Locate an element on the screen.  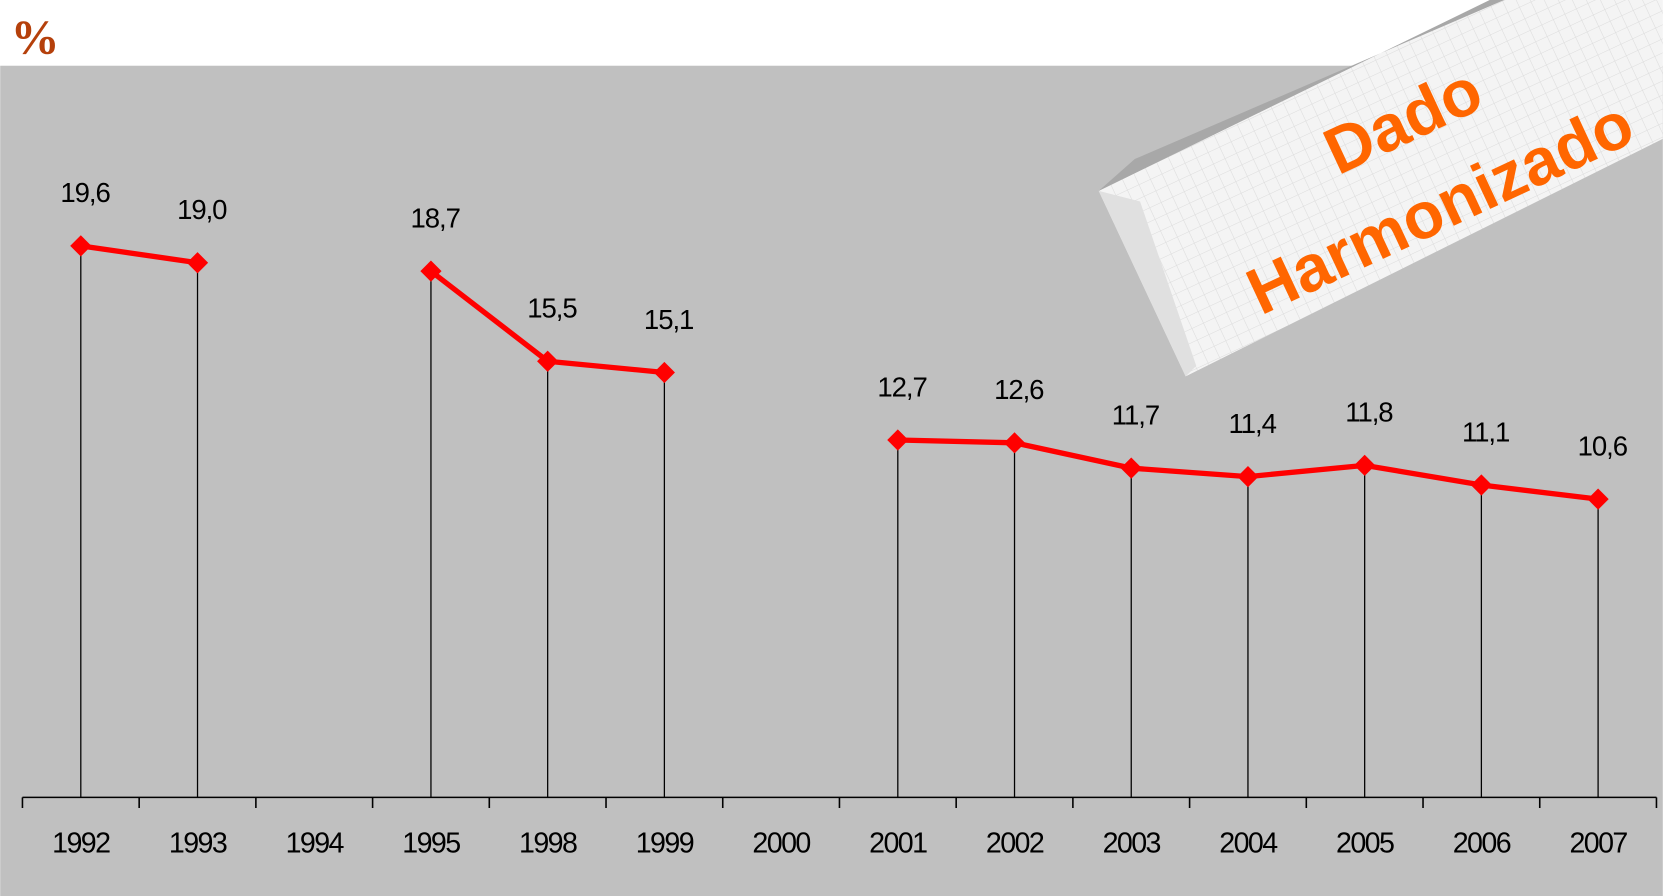
data-label: 11,7 is located at coordinates (1135, 415).